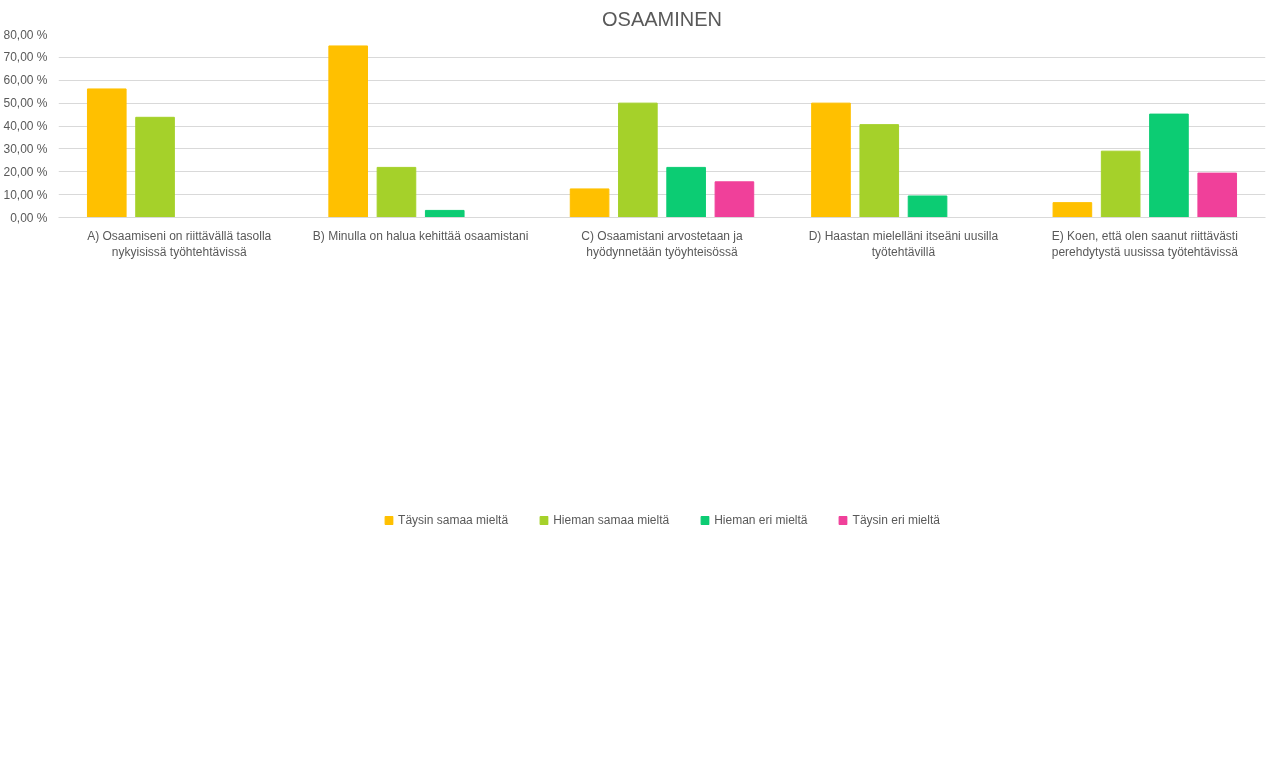  Describe the element at coordinates (903, 244) in the screenshot. I see `x-tick-label: D) Haastan mielelläni itseäni uusilla työtehtävillä` at that location.